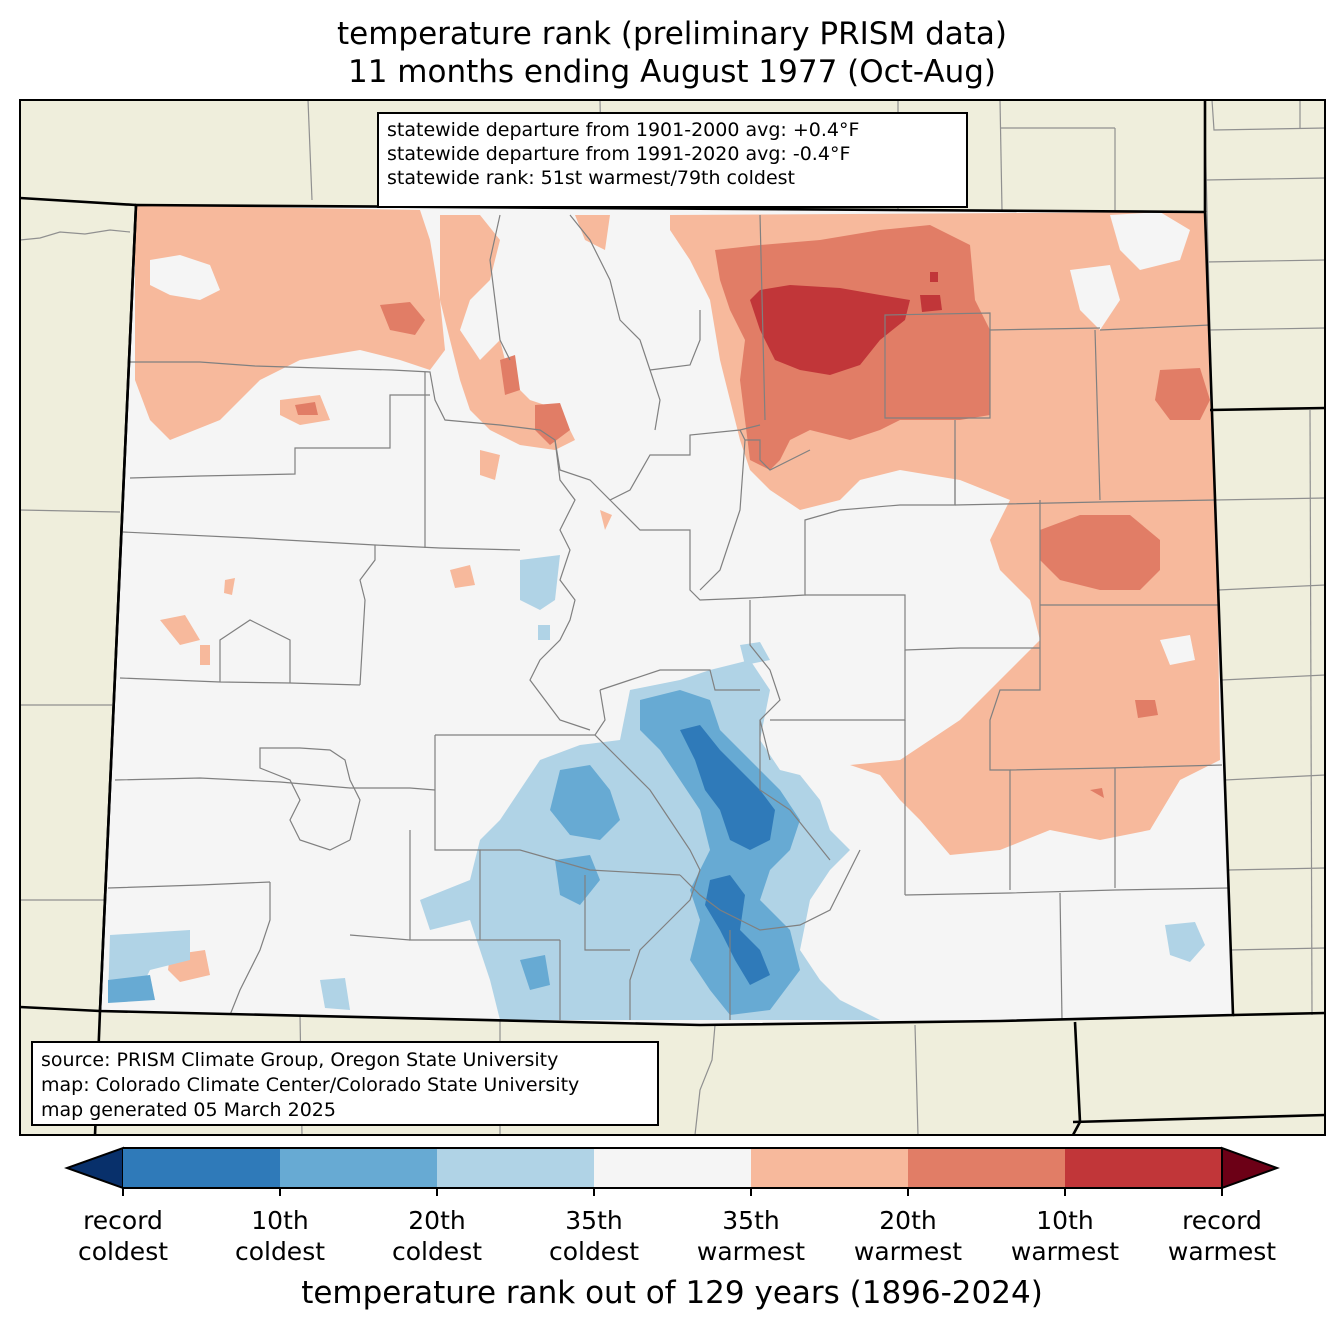 The width and height of the screenshot is (1344, 1332). I want to click on map-title-line2: 11 months ending August 1977 (Oct-Aug), so click(672, 72).